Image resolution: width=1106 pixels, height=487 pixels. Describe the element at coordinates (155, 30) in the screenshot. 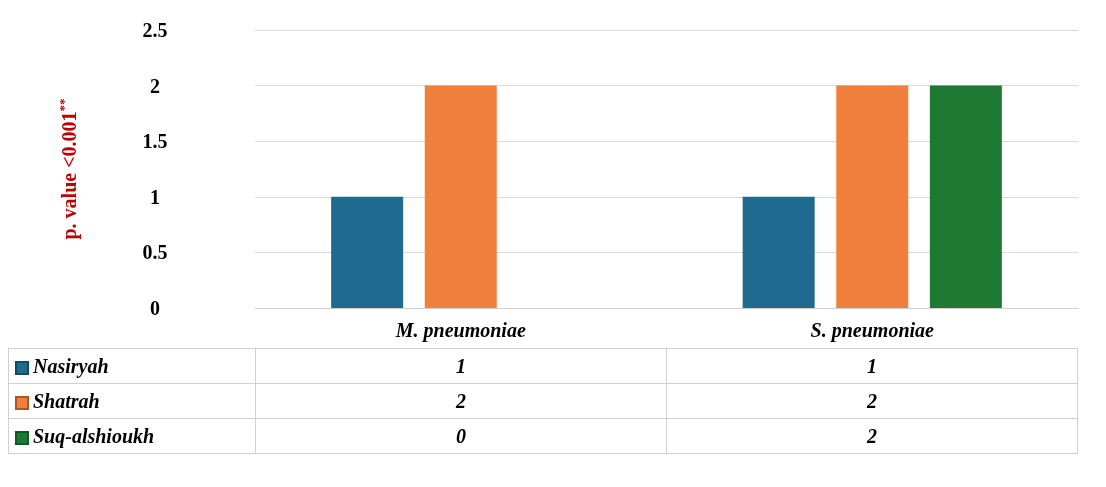

I see `y-tick-label: 2.5` at that location.